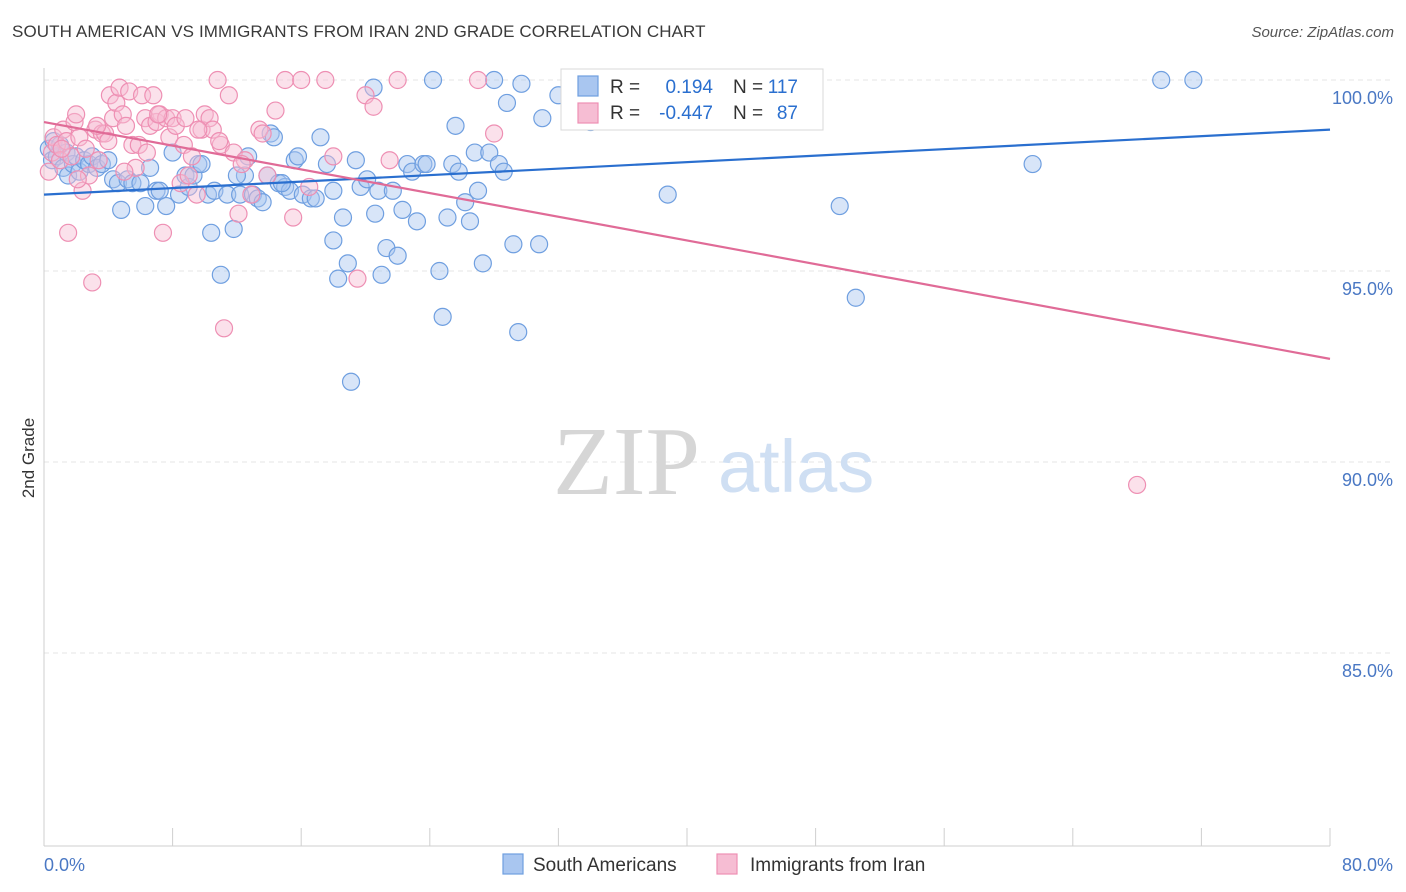 The width and height of the screenshot is (1406, 892). What do you see at coordinates (692, 99) in the screenshot?
I see `stats-box-frame` at bounding box center [692, 99].